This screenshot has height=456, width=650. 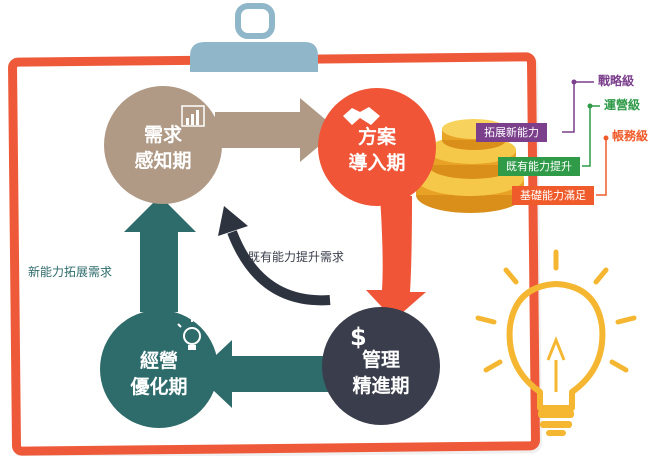 What do you see at coordinates (376, 137) in the screenshot?
I see `phase-introduction-line1: 方案` at bounding box center [376, 137].